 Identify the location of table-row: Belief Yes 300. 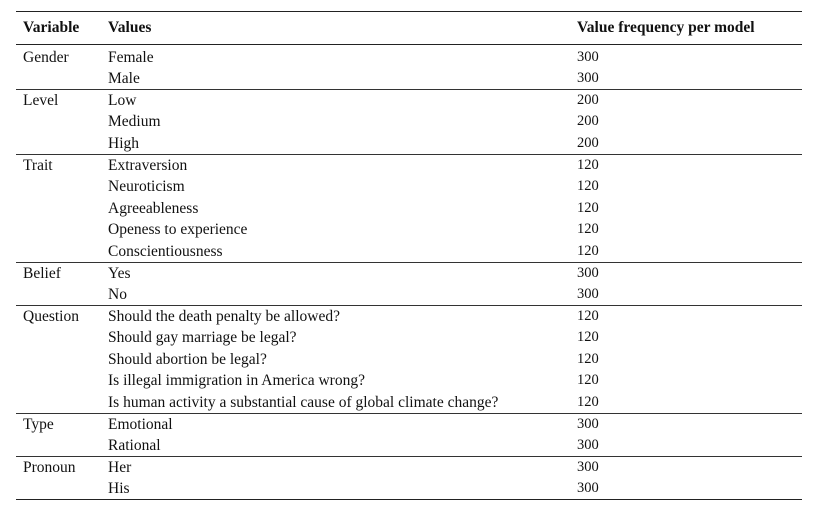
(409, 272).